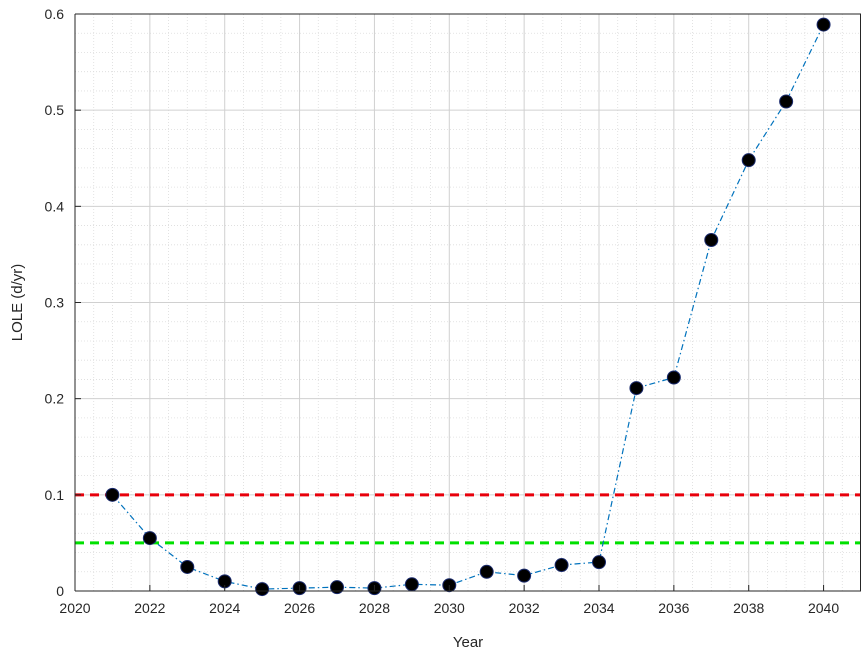 The image size is (861, 652). I want to click on x-axis-label: Year, so click(468, 642).